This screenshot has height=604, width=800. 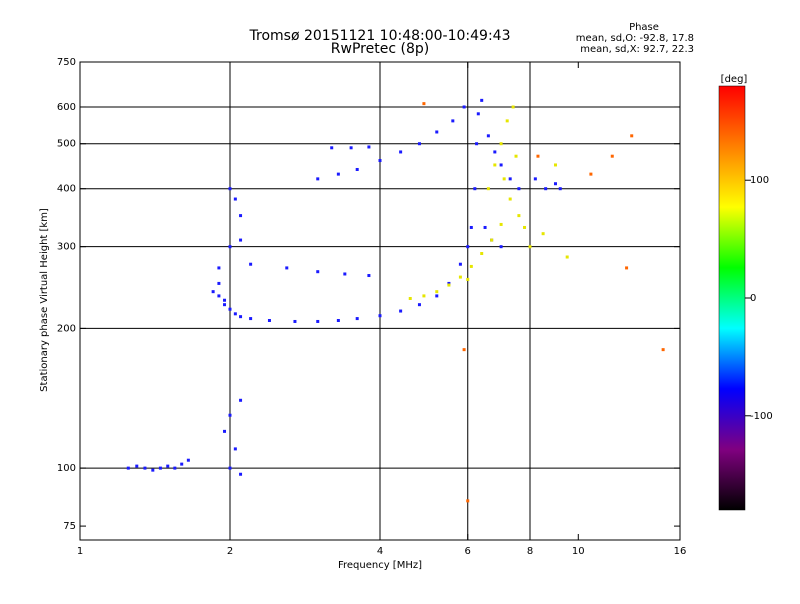 I want to click on colorbar-gradient, so click(x=732, y=298).